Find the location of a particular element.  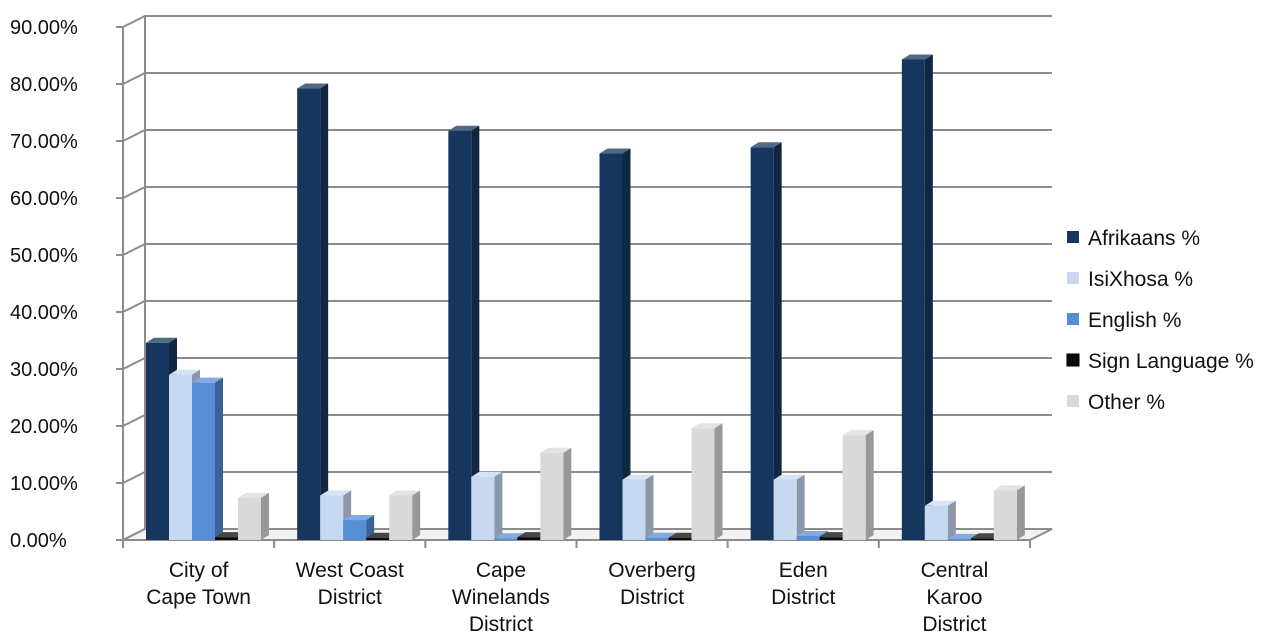

legend-label: English % is located at coordinates (1134, 320).